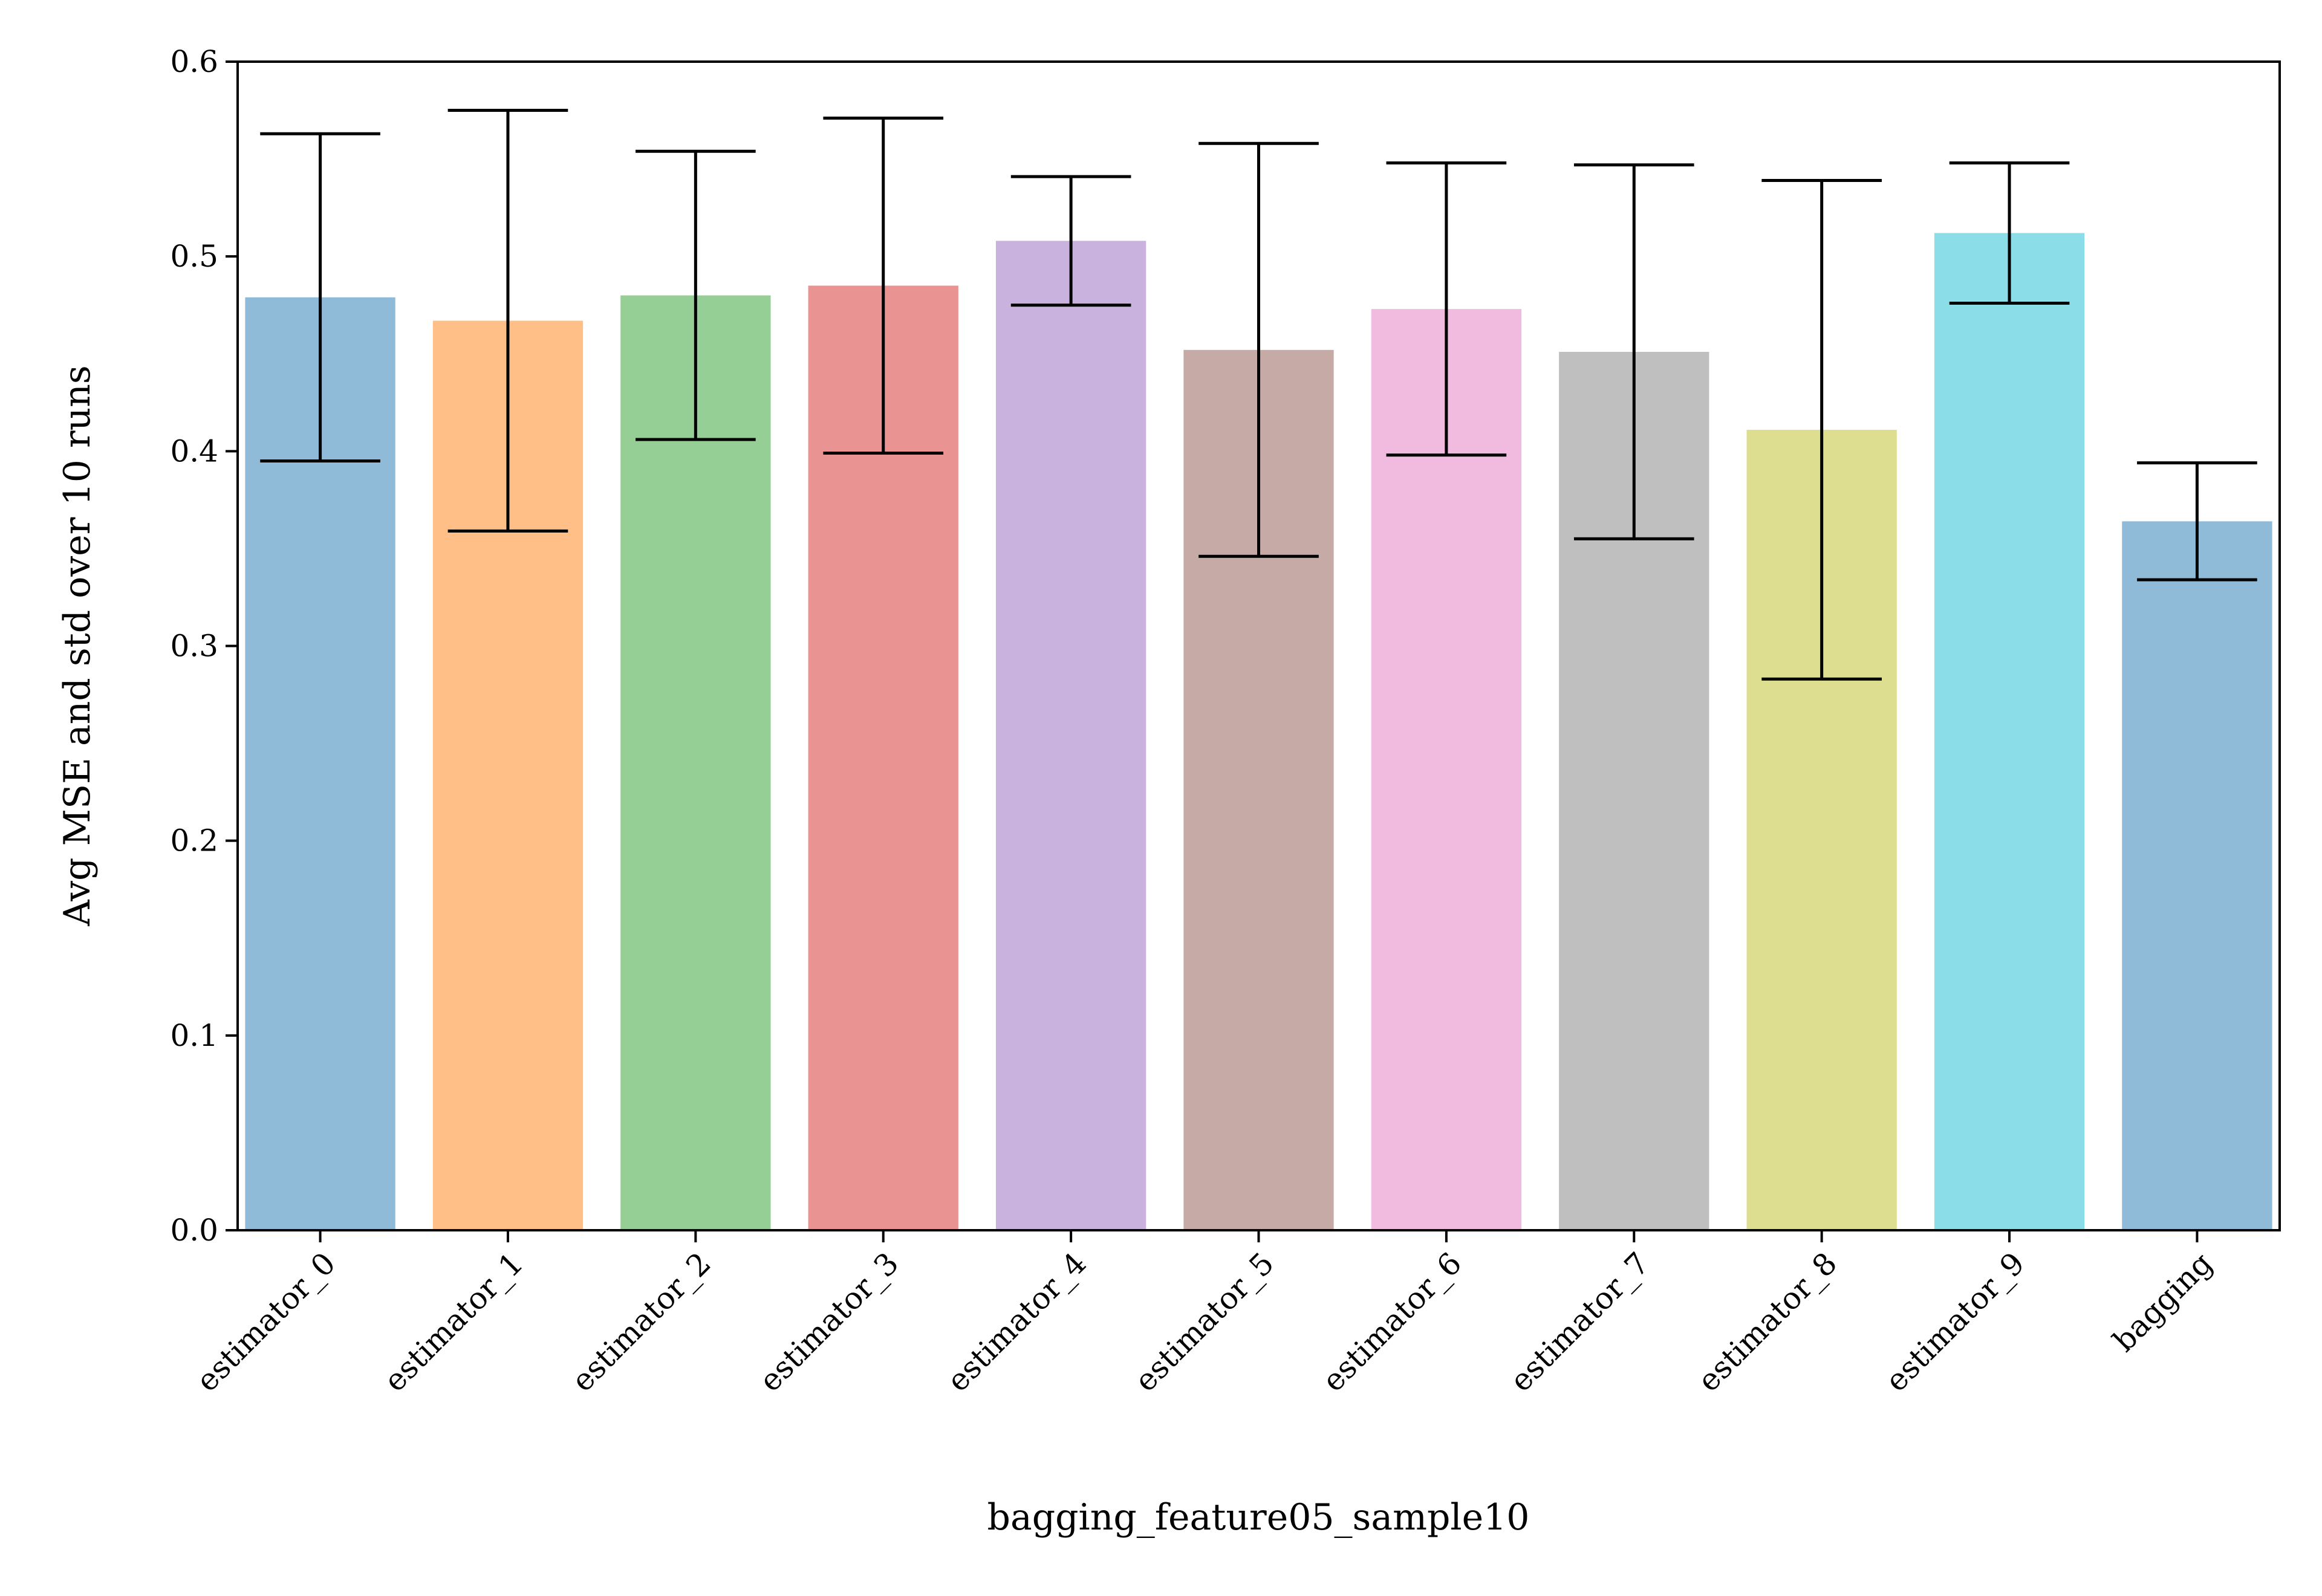  What do you see at coordinates (2197, 875) in the screenshot?
I see `bar-bagging` at bounding box center [2197, 875].